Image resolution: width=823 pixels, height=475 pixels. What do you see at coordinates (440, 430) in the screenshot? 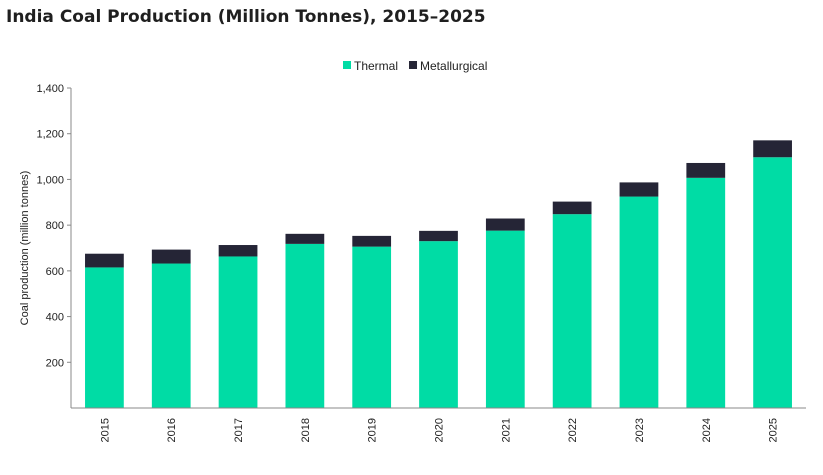
I see `x-tick-label: 2020` at bounding box center [440, 430].